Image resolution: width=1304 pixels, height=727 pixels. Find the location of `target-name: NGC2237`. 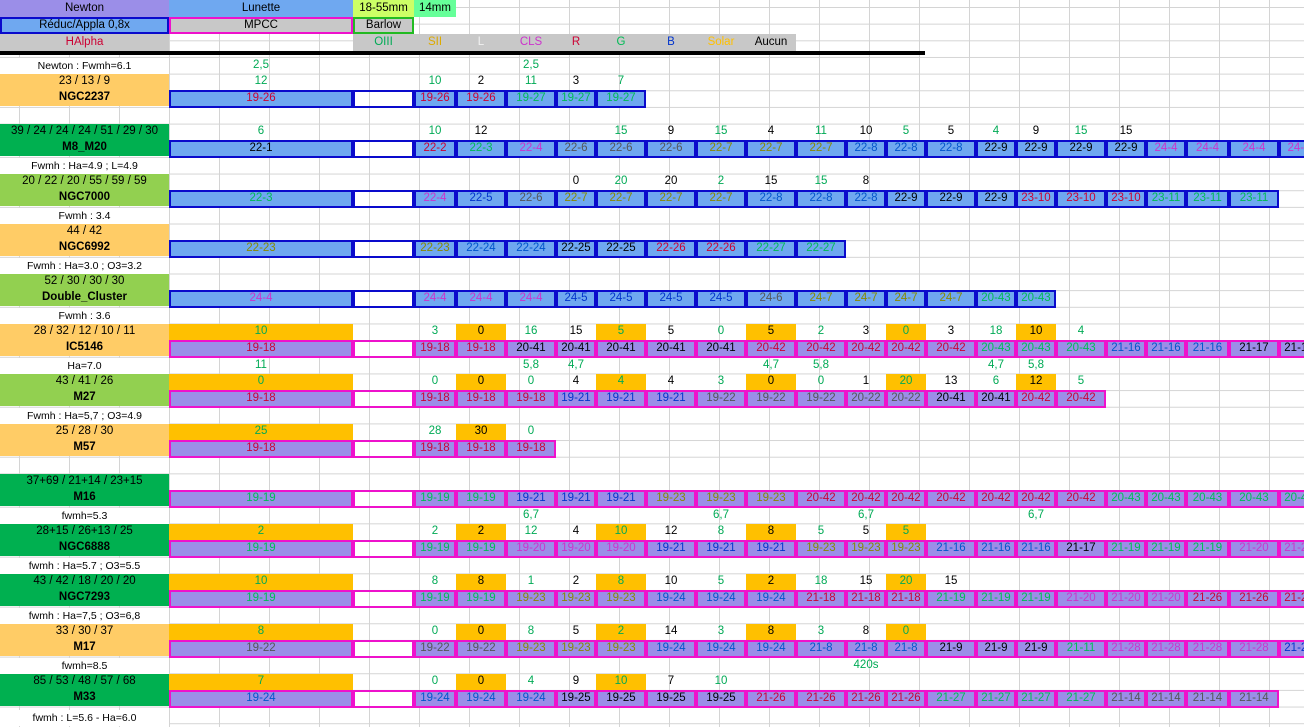

target-name: NGC2237 is located at coordinates (84, 98).